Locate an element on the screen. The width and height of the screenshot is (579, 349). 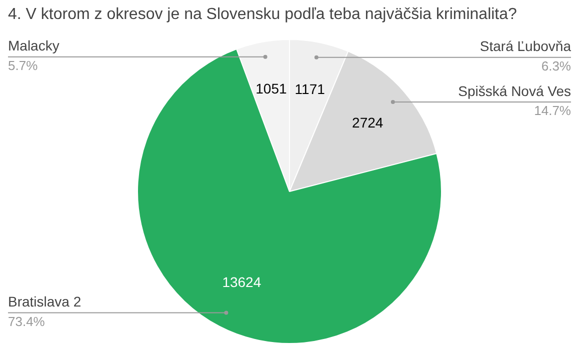
data-label: 1051 is located at coordinates (271, 88).